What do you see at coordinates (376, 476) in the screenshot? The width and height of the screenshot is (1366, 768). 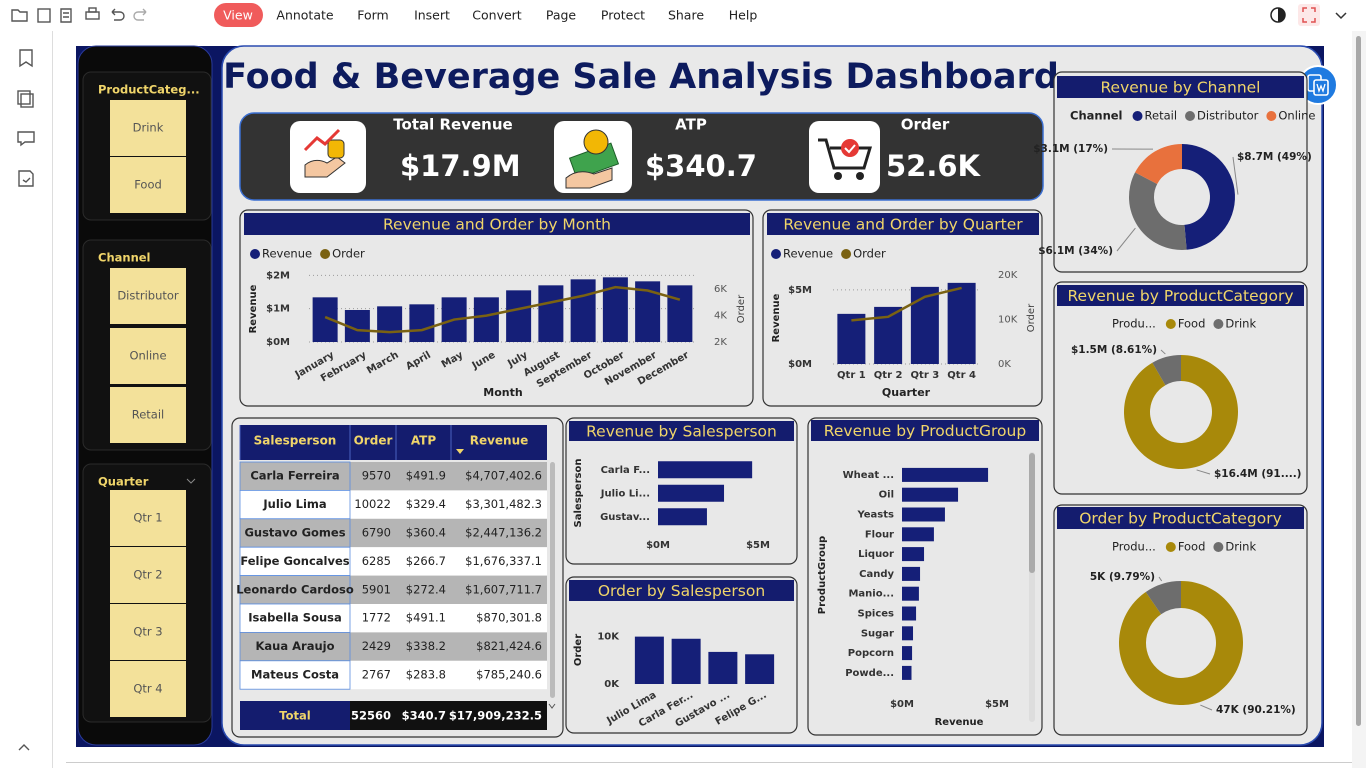 I see `table-cell: 9570` at bounding box center [376, 476].